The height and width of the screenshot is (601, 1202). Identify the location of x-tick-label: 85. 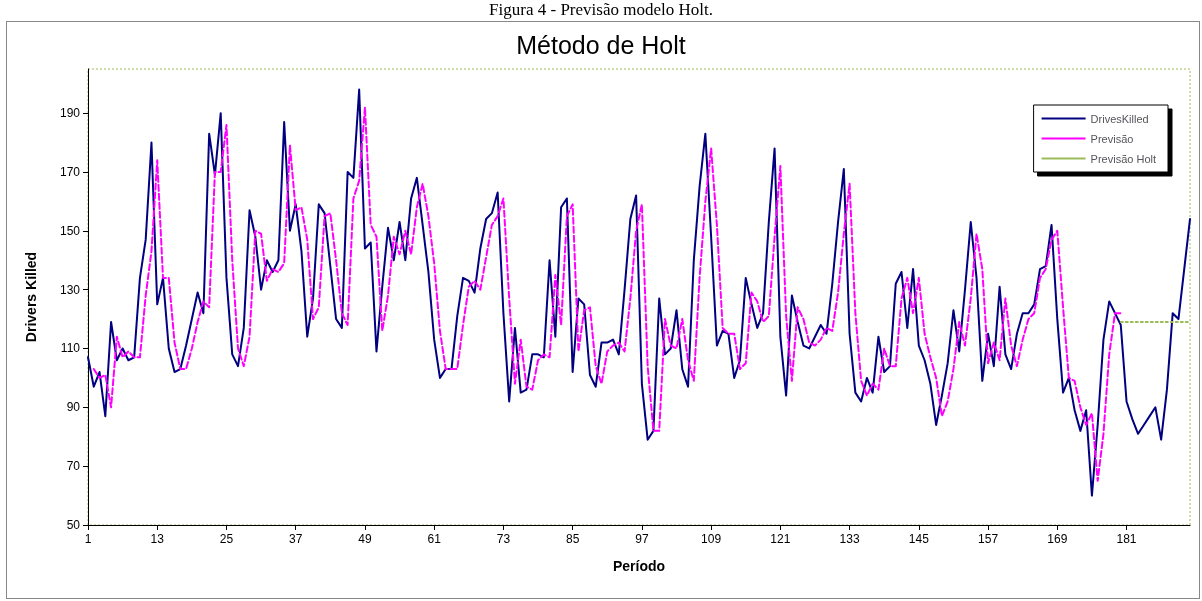
(572, 539).